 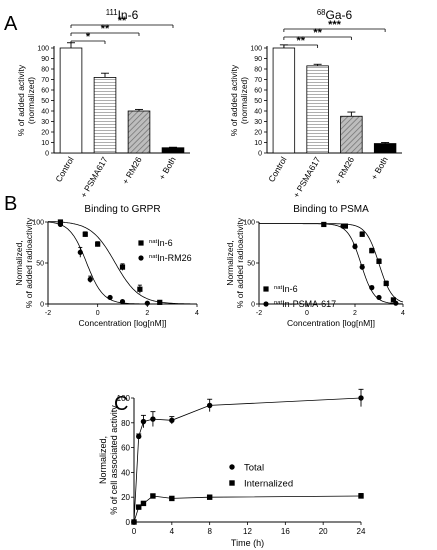 What do you see at coordinates (45, 112) in the screenshot?
I see `y-tick-label: 40` at bounding box center [45, 112].